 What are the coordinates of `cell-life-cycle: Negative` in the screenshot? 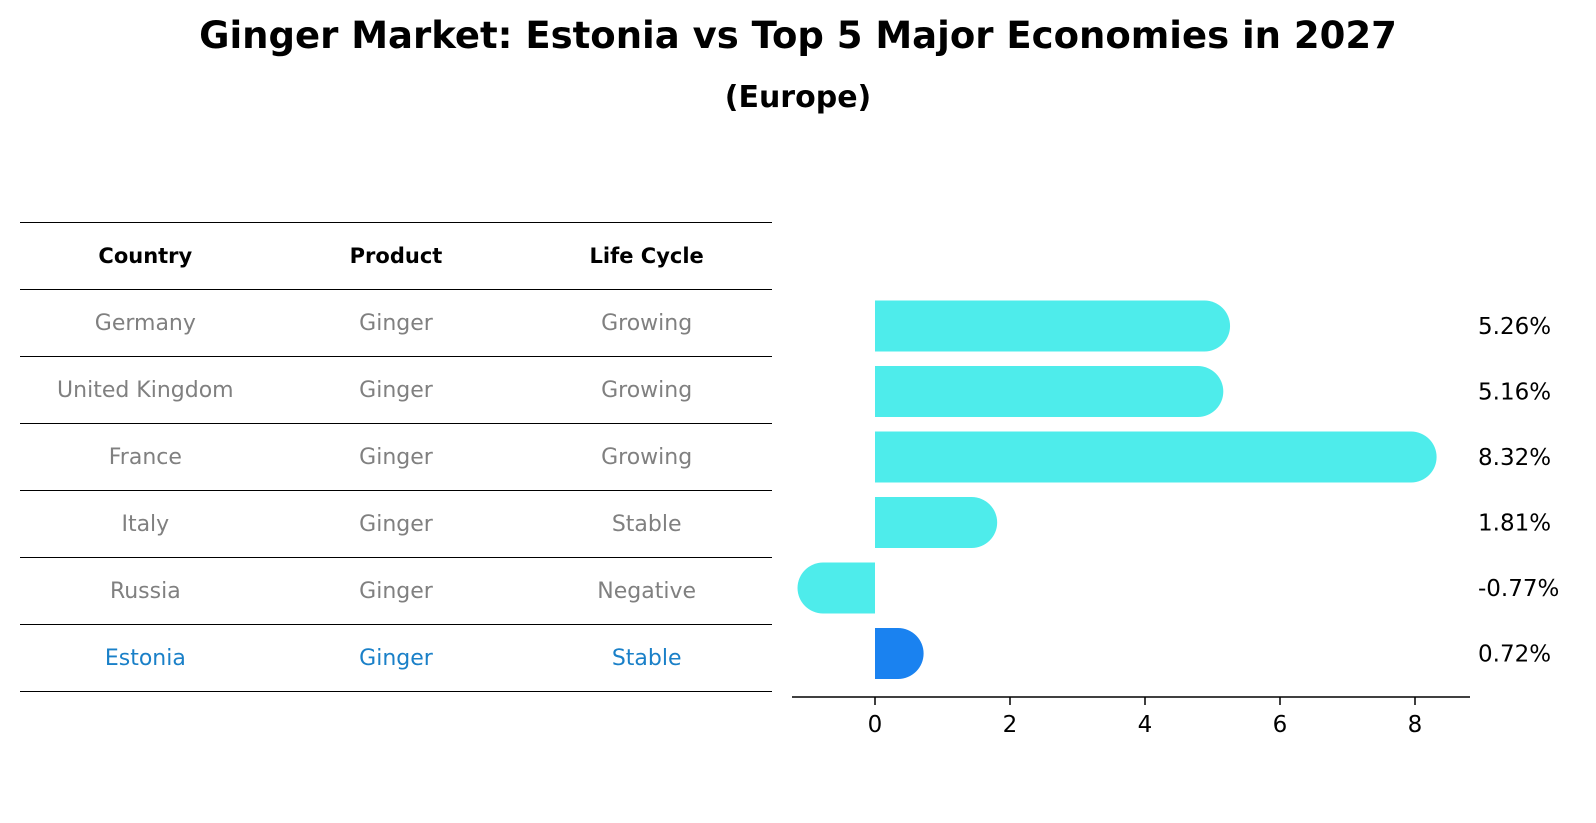 It's located at (646, 591).